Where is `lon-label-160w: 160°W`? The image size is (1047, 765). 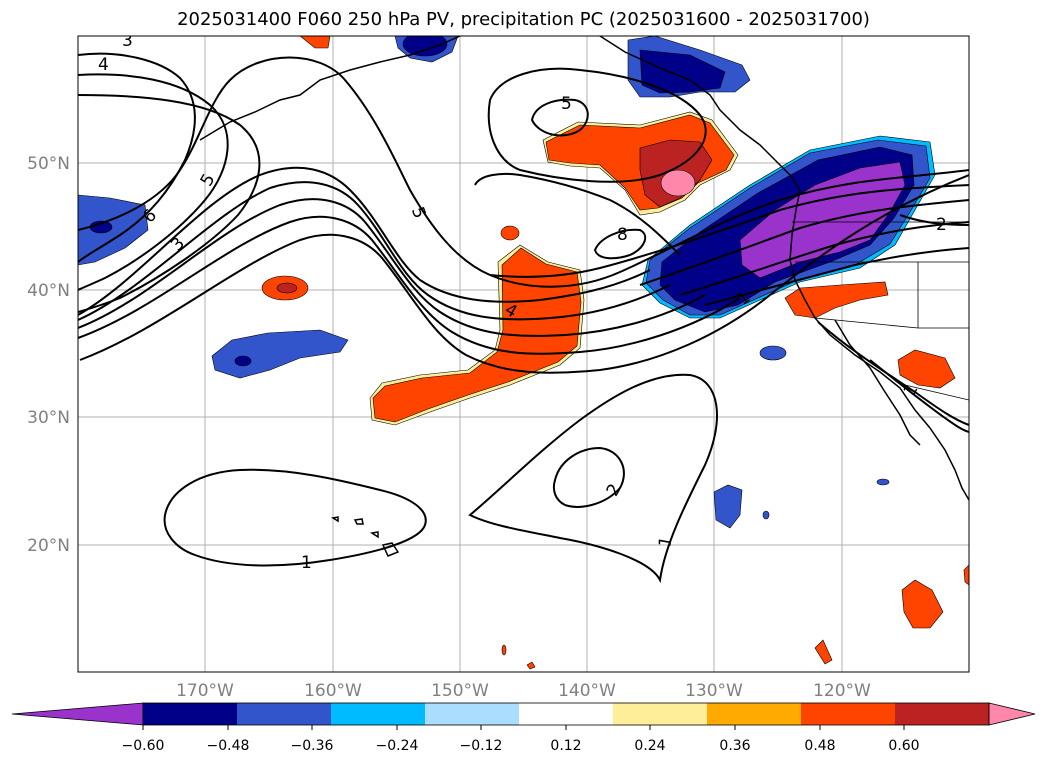 lon-label-160w: 160°W is located at coordinates (333, 691).